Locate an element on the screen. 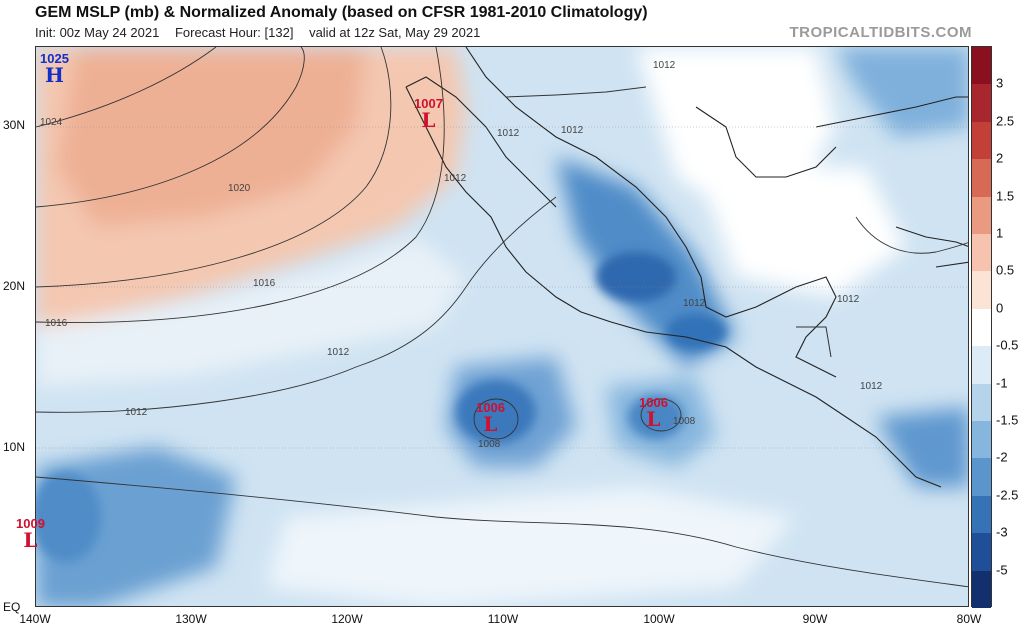 Image resolution: width=1024 pixels, height=628 pixels. colorbar-tick-label: 2 is located at coordinates (1000, 158).